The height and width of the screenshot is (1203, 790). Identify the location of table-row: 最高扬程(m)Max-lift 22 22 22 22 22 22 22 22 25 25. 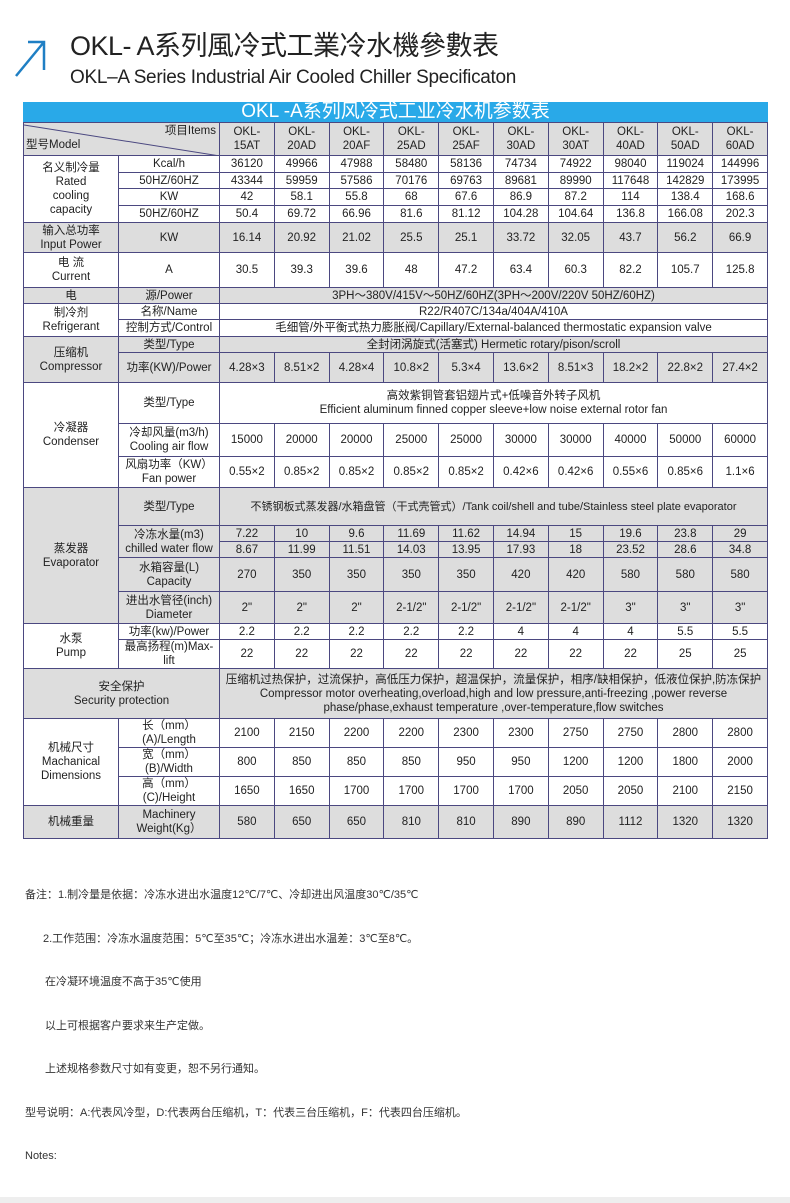
(396, 654).